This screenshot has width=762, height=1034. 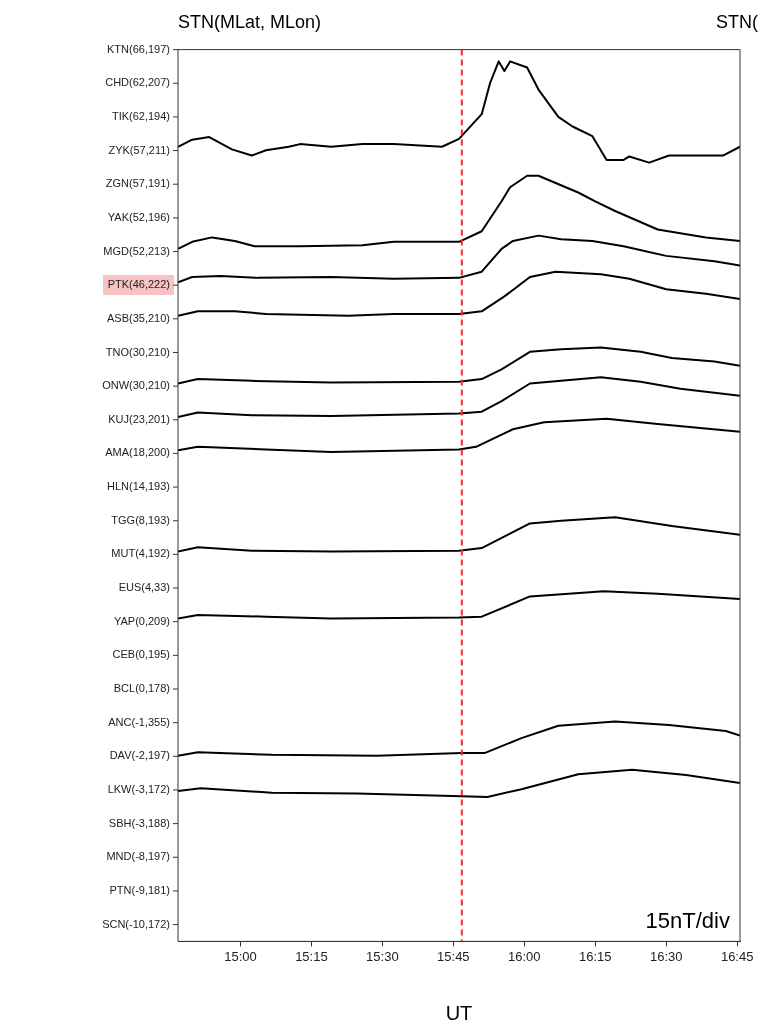 I want to click on category-label: AMA(18,200), so click(x=137, y=452).